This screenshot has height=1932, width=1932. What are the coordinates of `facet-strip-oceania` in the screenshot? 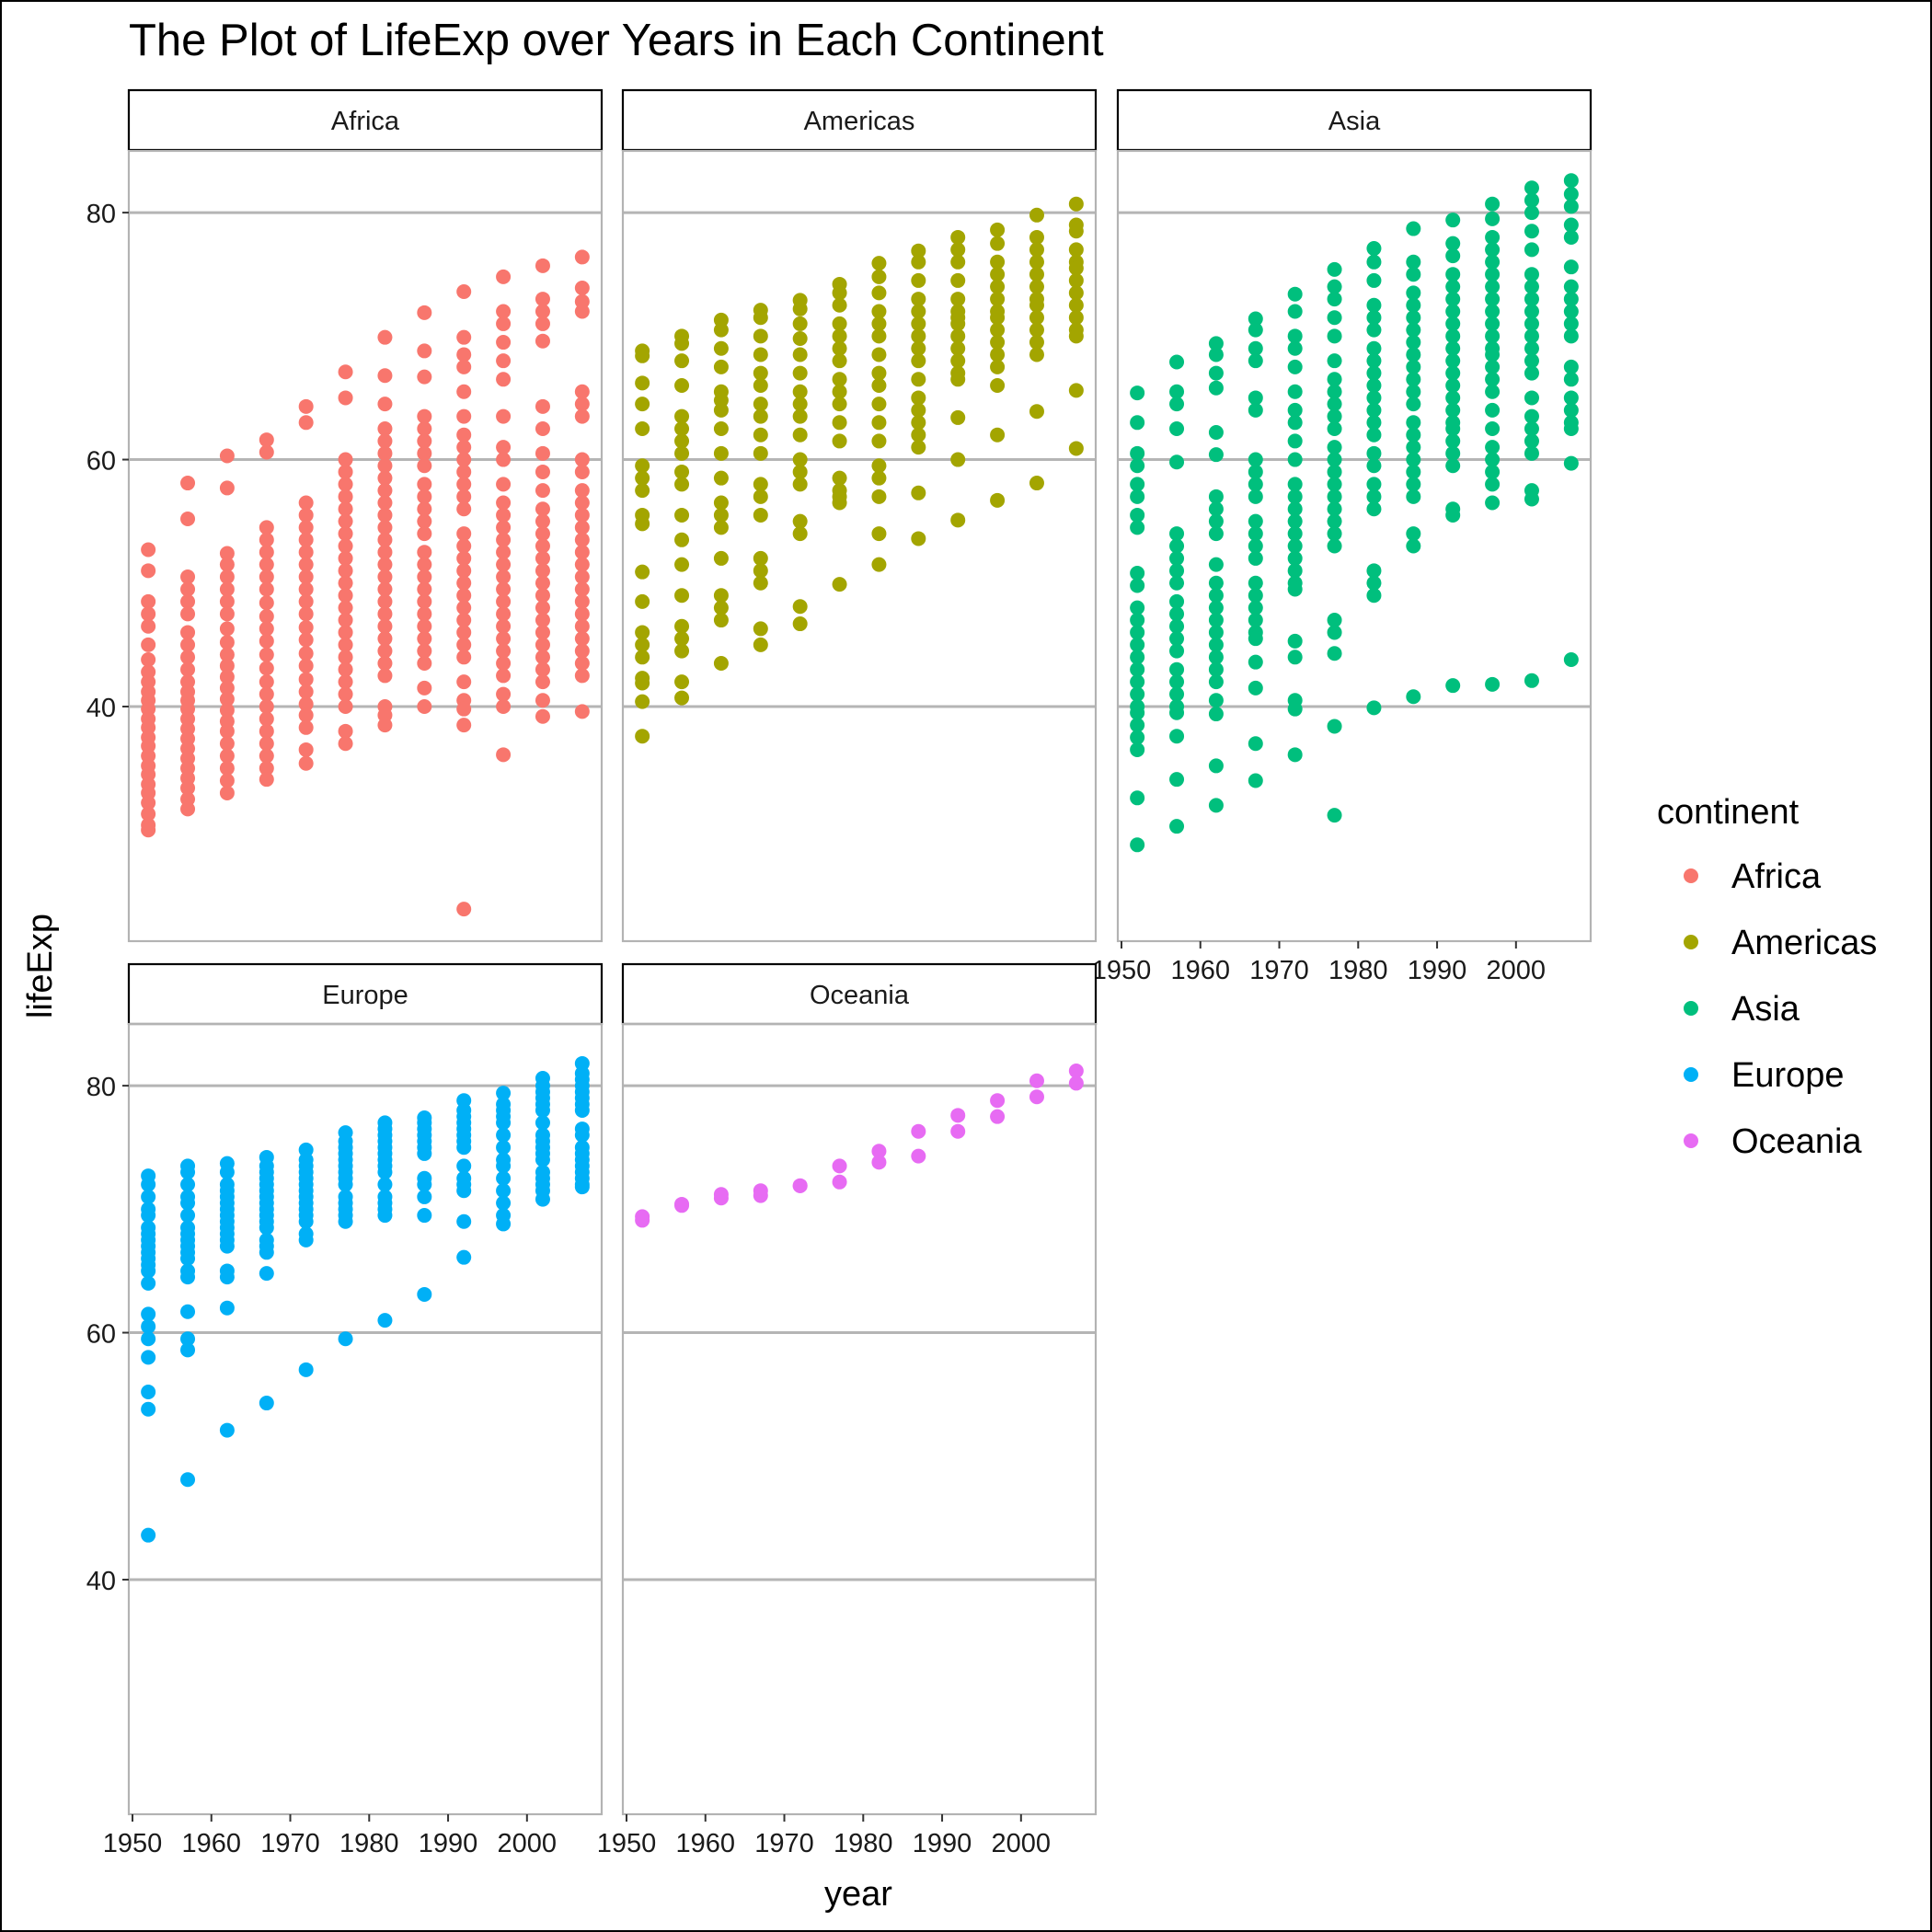 It's located at (859, 994).